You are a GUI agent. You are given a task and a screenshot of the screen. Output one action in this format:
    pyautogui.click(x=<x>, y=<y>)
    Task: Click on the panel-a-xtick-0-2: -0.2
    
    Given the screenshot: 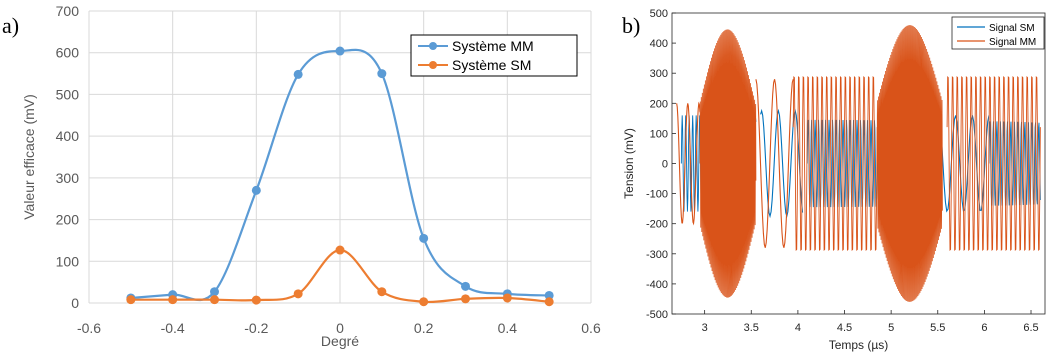 What is the action you would take?
    pyautogui.click(x=256, y=328)
    